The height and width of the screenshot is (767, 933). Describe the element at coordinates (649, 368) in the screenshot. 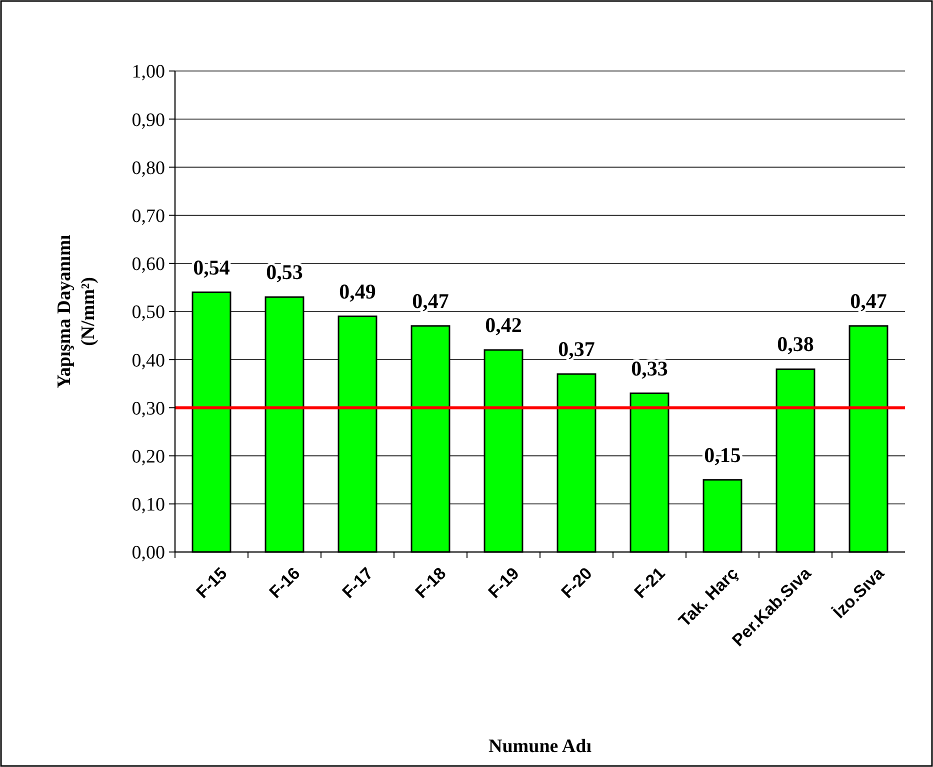

I see `data-label: 0,33` at that location.